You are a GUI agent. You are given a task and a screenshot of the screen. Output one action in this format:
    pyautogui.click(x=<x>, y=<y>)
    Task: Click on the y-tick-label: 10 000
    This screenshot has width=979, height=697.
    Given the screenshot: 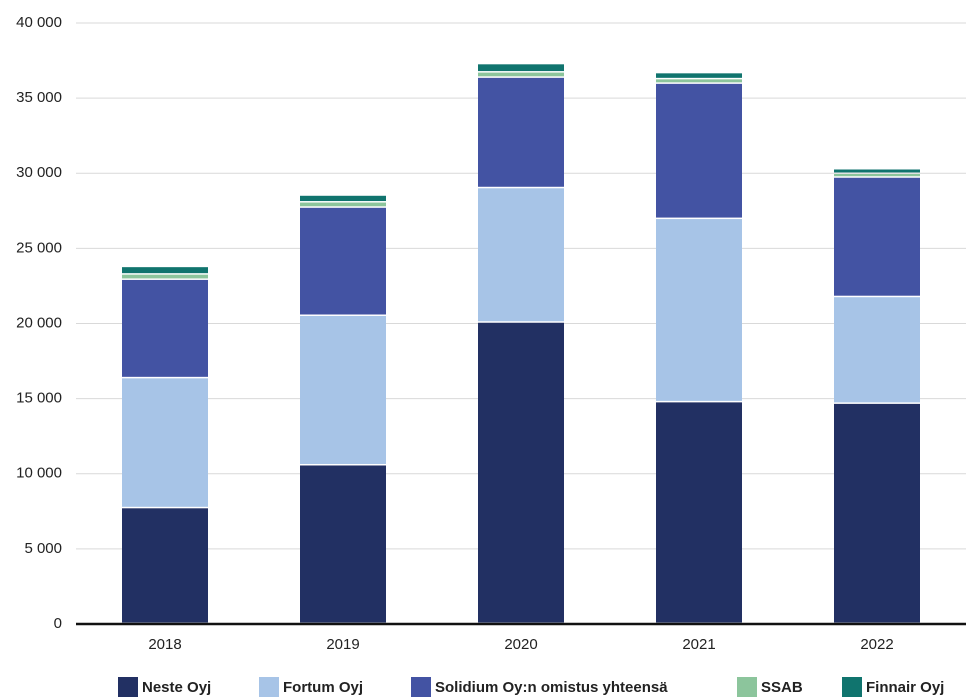 What is the action you would take?
    pyautogui.click(x=39, y=473)
    